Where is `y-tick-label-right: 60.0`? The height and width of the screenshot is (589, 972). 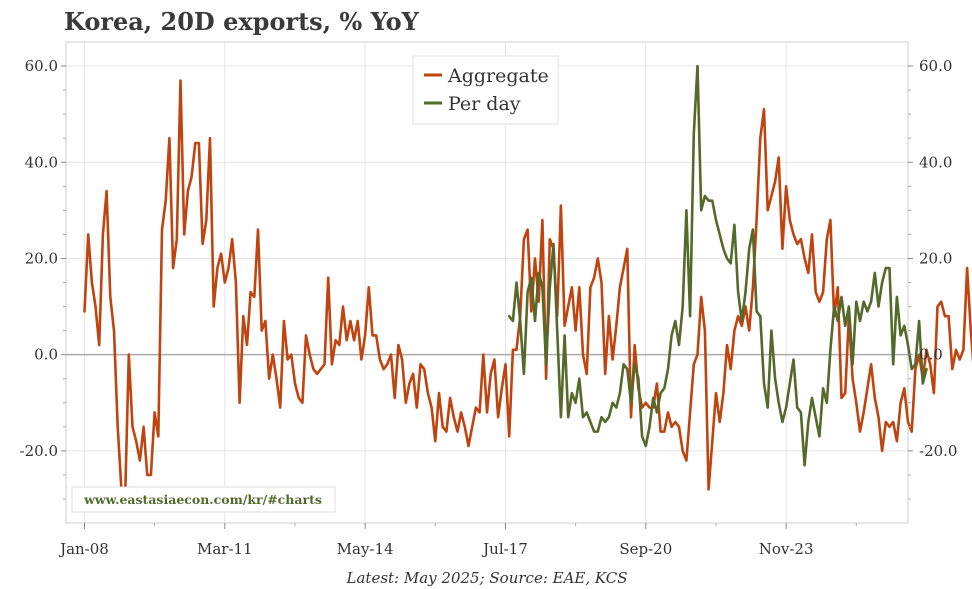
y-tick-label-right: 60.0 is located at coordinates (935, 66).